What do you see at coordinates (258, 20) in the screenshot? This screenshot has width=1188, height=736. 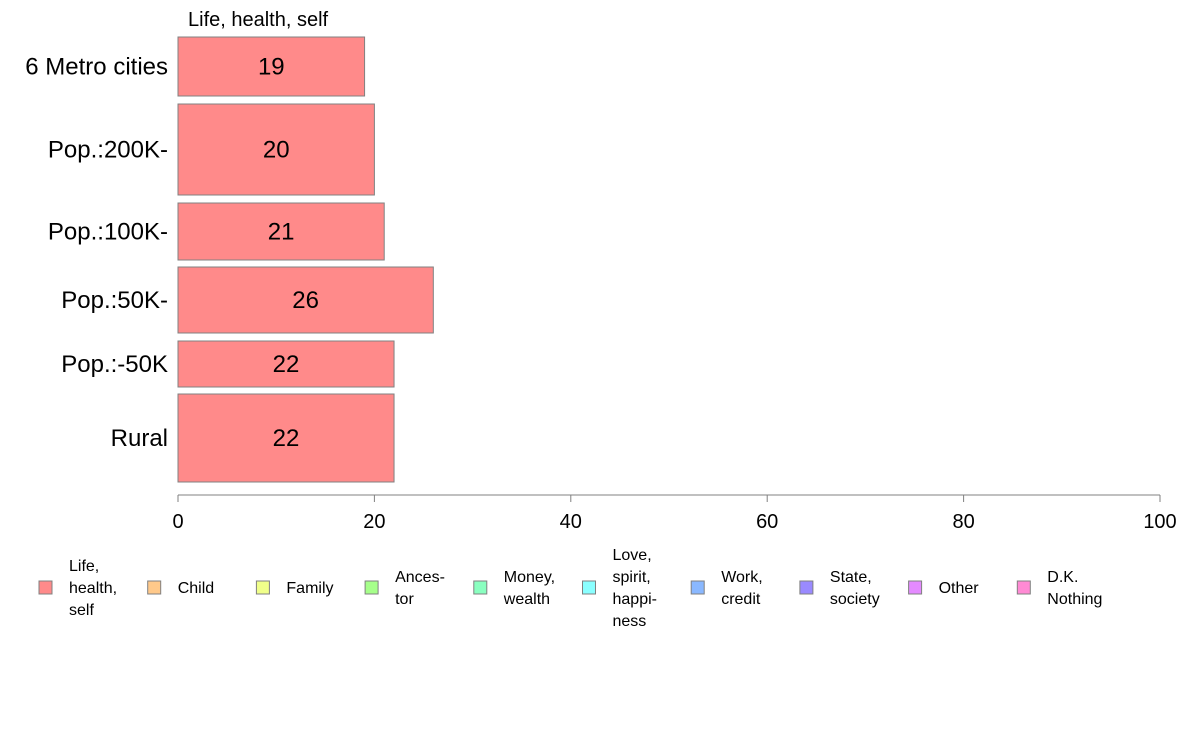 I see `series-title: Life, health, self` at bounding box center [258, 20].